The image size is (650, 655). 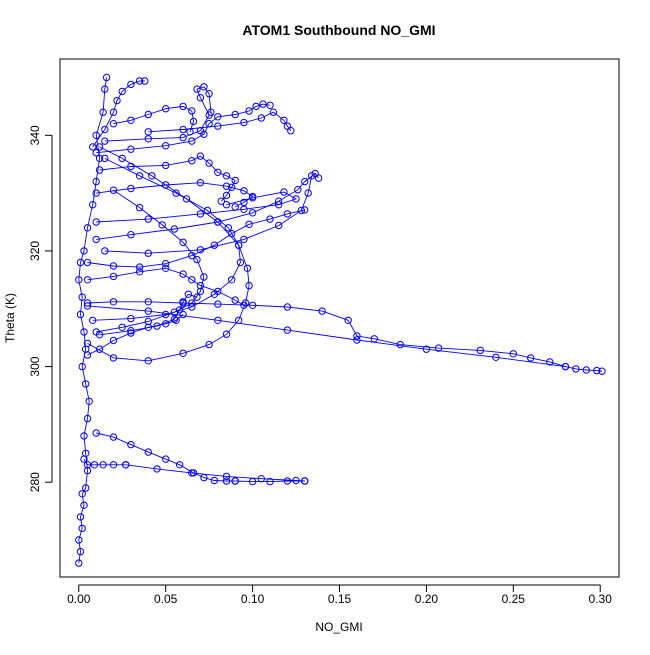 What do you see at coordinates (601, 599) in the screenshot?
I see `x-tick-label: 0.30` at bounding box center [601, 599].